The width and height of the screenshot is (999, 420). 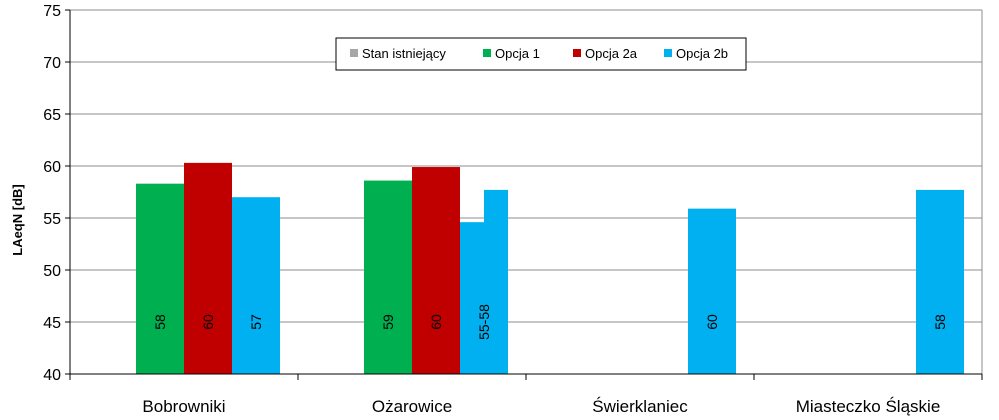 What do you see at coordinates (52, 219) in the screenshot?
I see `y-tick-label: 55` at bounding box center [52, 219].